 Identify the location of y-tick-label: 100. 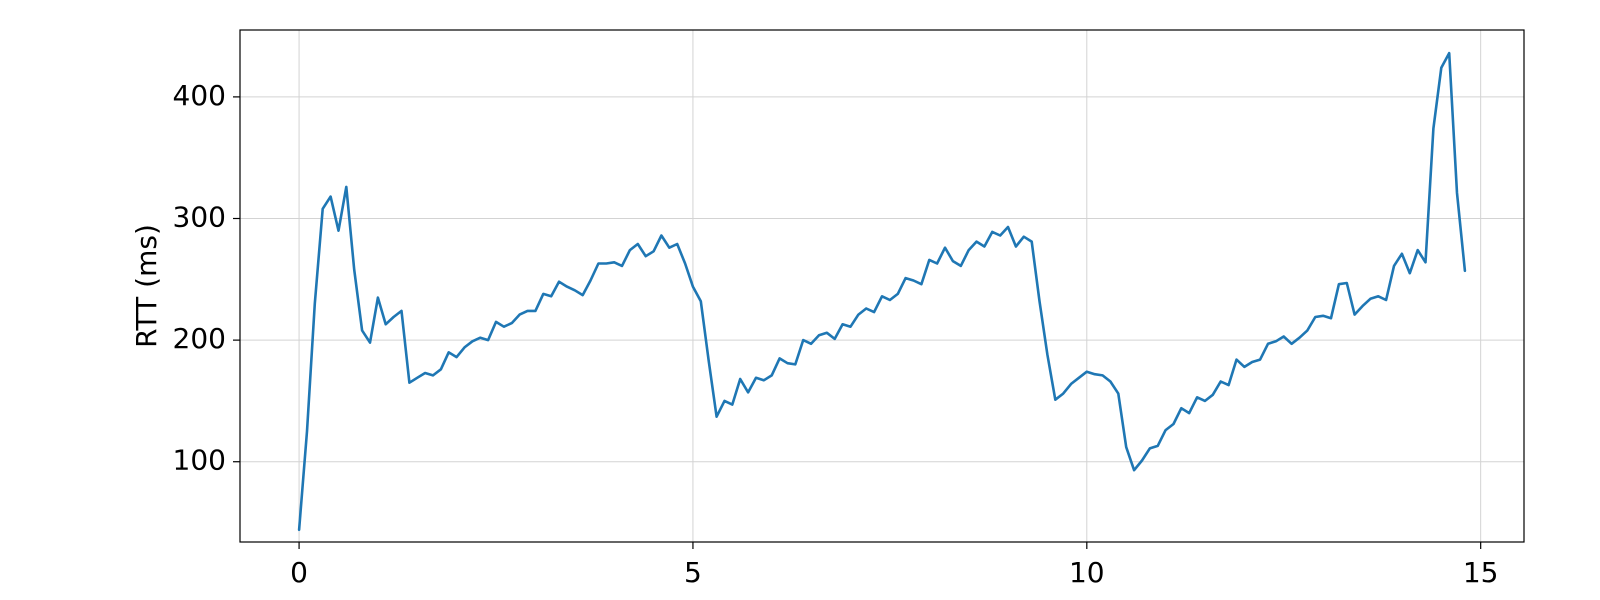
(199, 460).